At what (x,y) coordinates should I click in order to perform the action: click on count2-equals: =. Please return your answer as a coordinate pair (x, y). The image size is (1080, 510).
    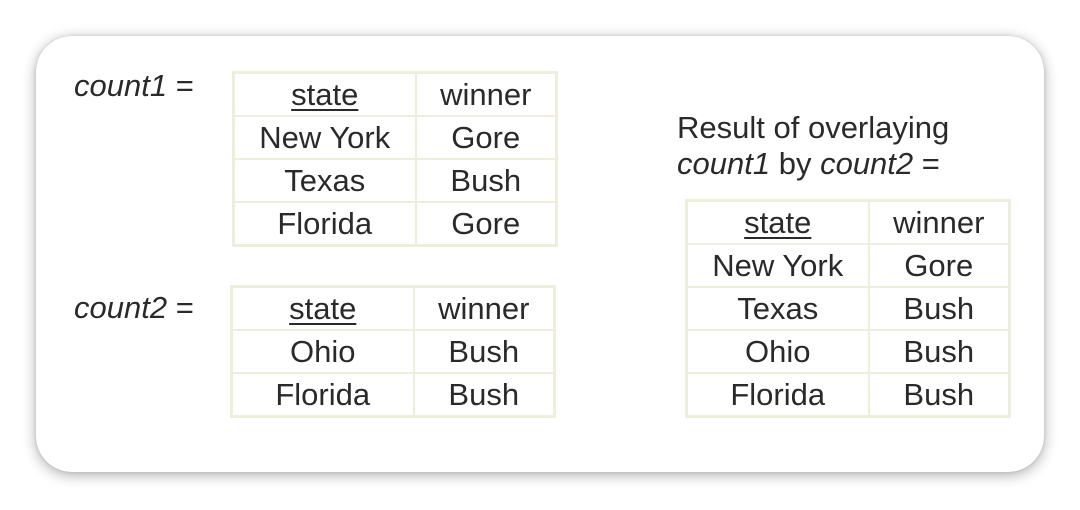
    Looking at the image, I should click on (184, 307).